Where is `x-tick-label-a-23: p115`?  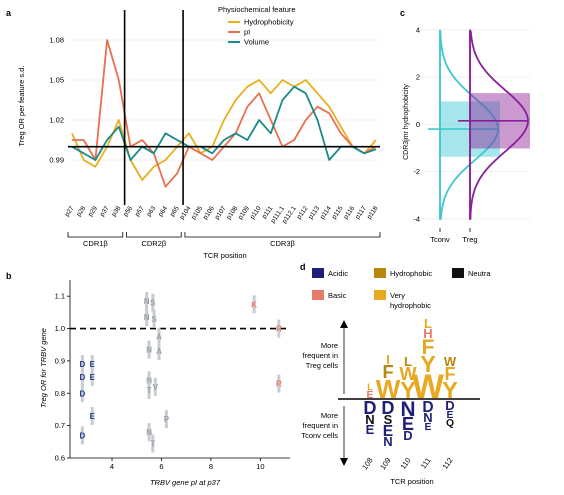
x-tick-label-a-23: p115 is located at coordinates (338, 213).